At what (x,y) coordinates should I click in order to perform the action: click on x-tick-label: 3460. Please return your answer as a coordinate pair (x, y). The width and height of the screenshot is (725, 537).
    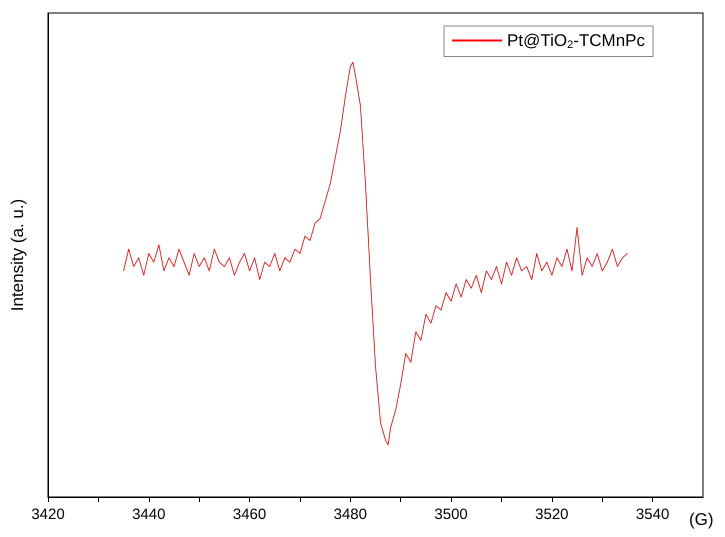
    Looking at the image, I should click on (249, 514).